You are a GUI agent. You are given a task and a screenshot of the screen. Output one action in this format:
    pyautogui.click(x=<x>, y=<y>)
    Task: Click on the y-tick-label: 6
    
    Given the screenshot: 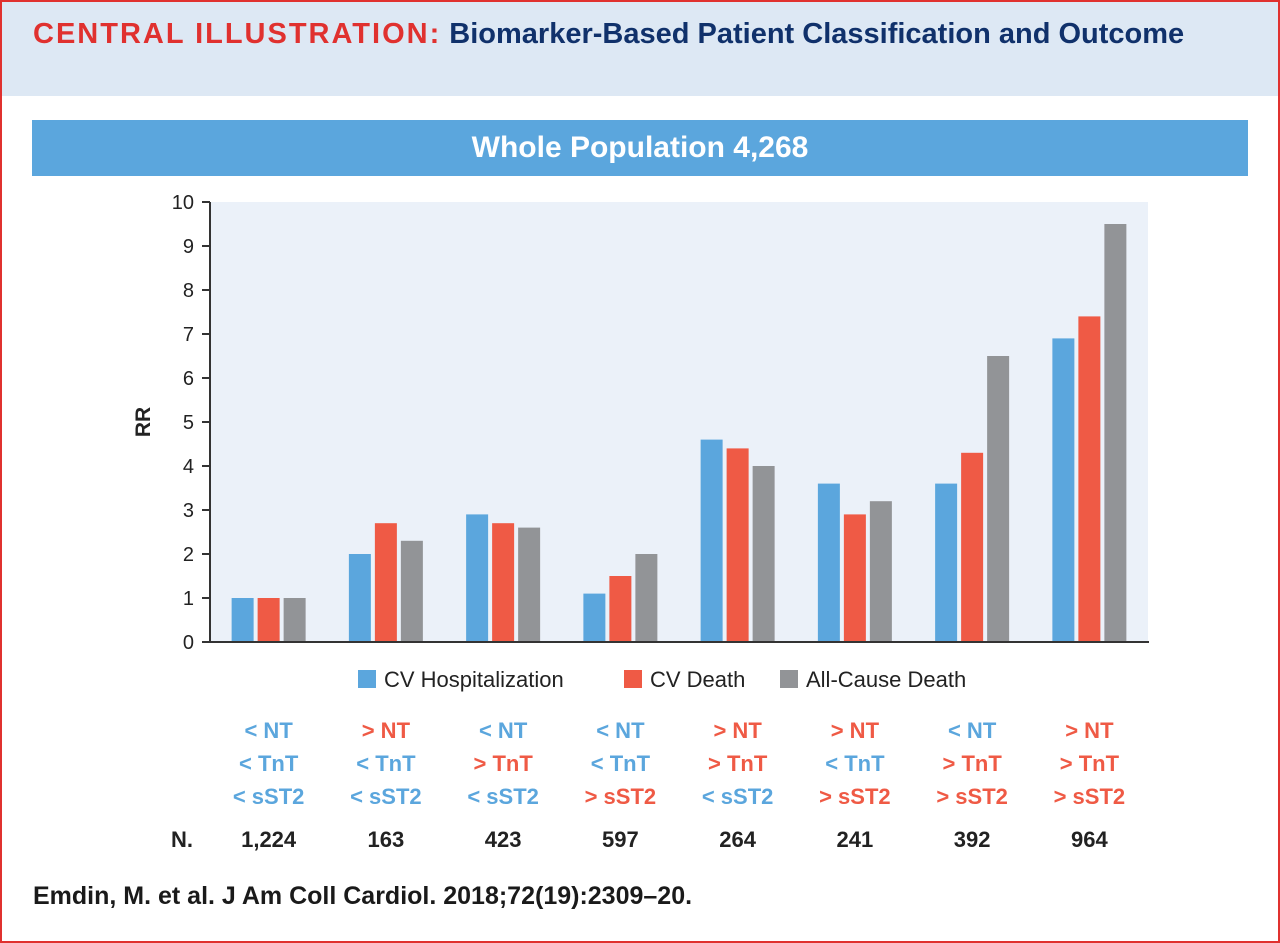 What is the action you would take?
    pyautogui.click(x=188, y=379)
    